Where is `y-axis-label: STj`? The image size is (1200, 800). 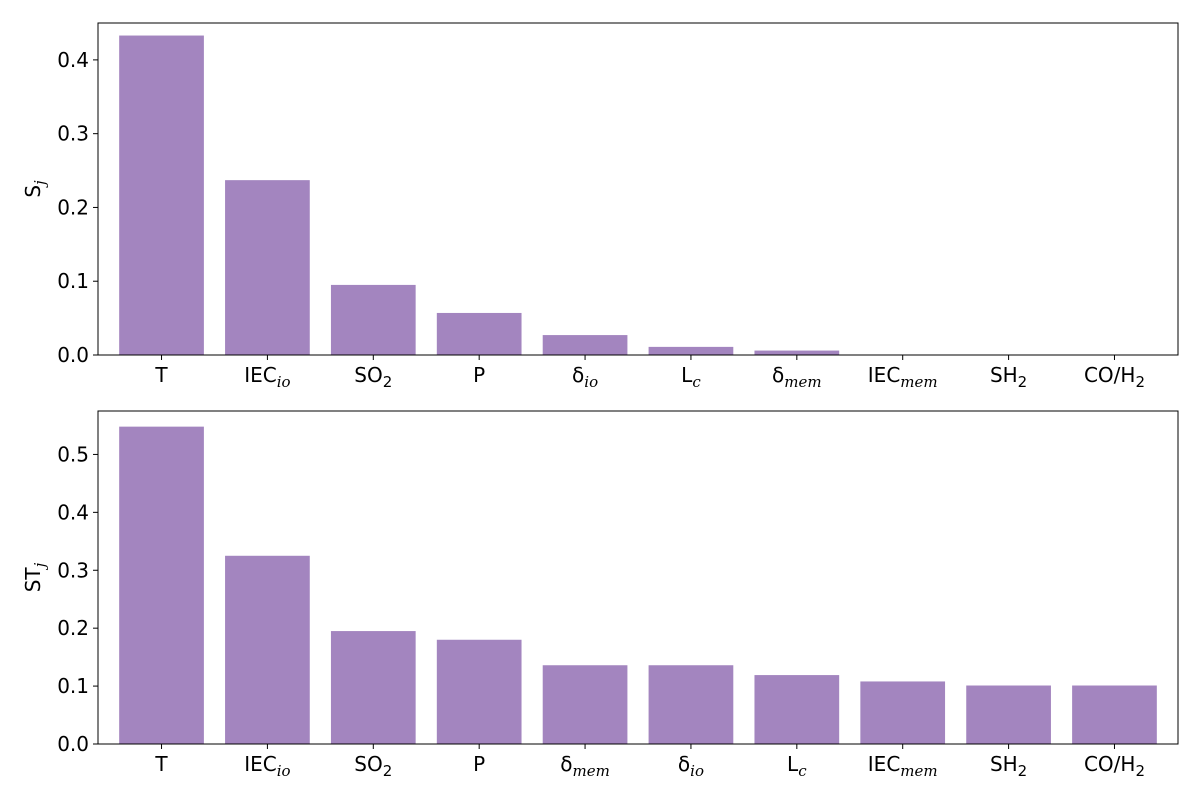
y-axis-label: STj is located at coordinates (35, 577).